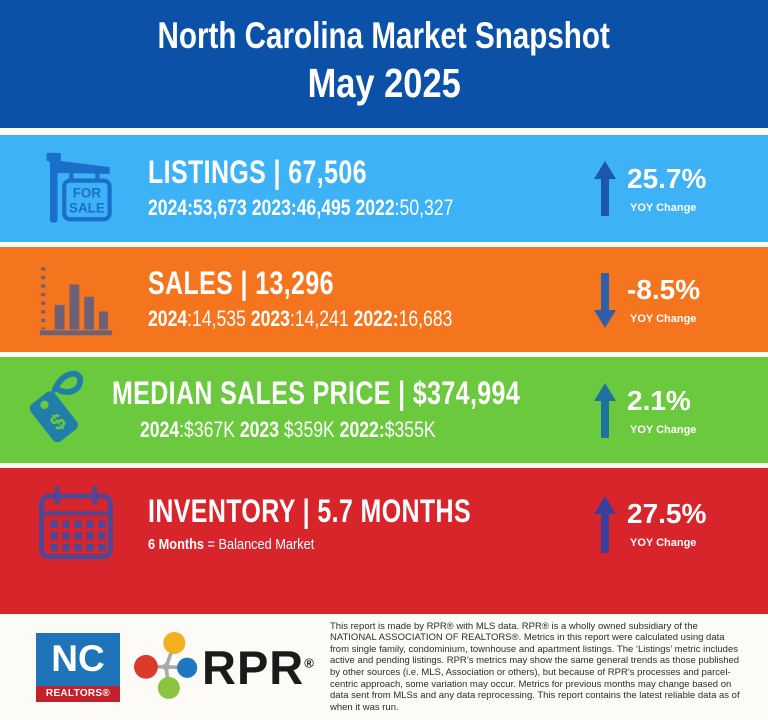 This screenshot has width=768, height=720. I want to click on listings-history: 2024:53,673 2023:46,495 2022:50,327, so click(301, 208).